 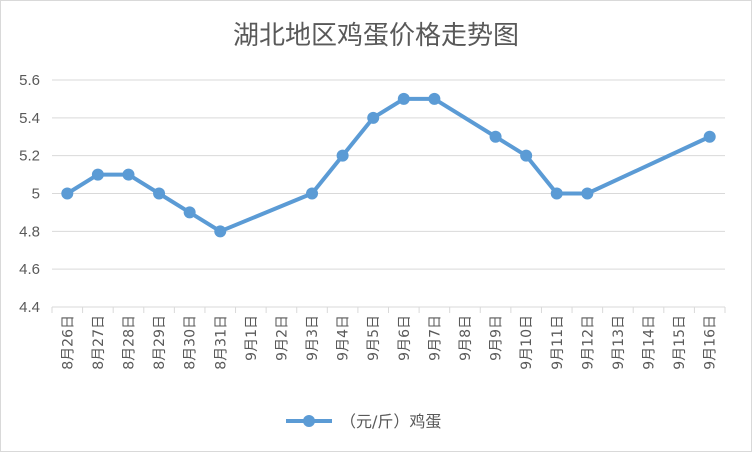 What do you see at coordinates (588, 342) in the screenshot?
I see `x-tick-label: 9月12日` at bounding box center [588, 342].